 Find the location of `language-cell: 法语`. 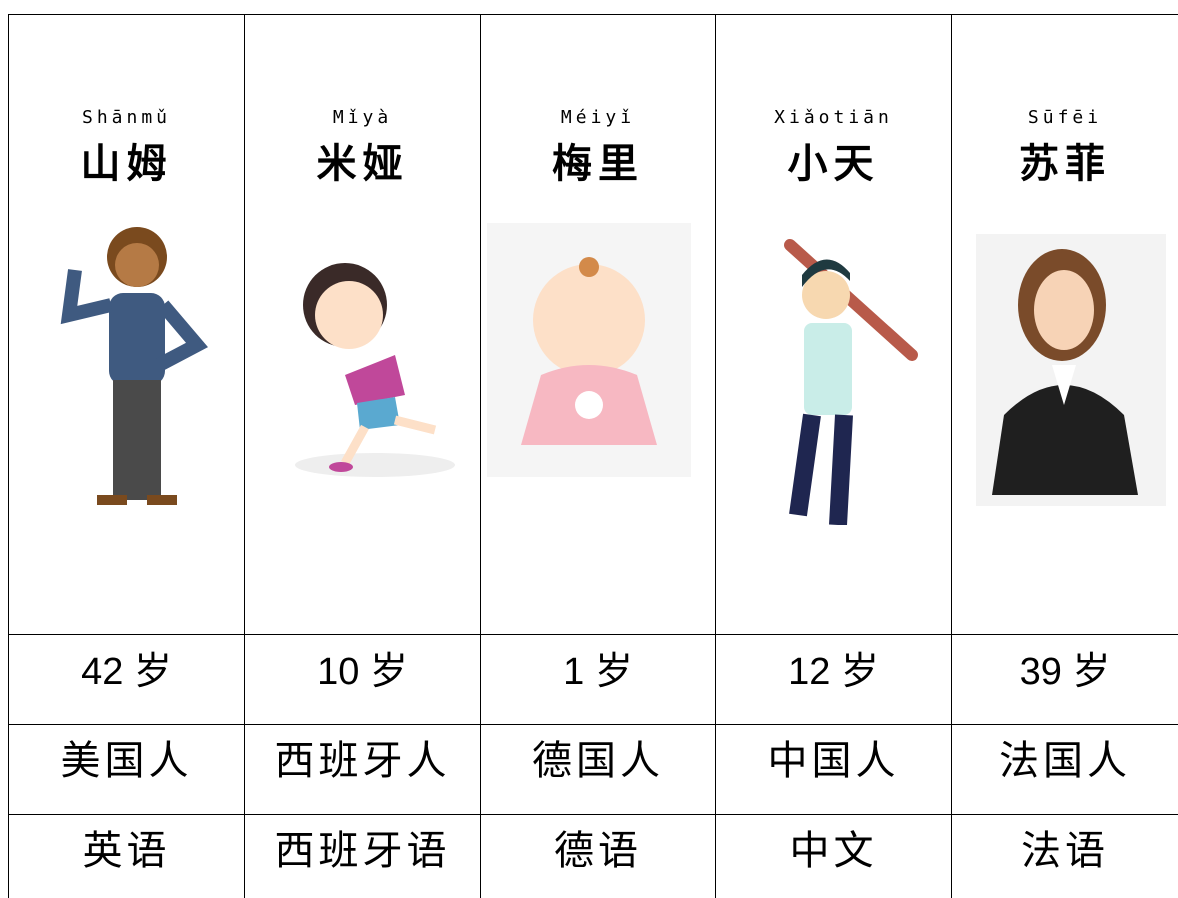

language-cell: 法语 is located at coordinates (1064, 856).